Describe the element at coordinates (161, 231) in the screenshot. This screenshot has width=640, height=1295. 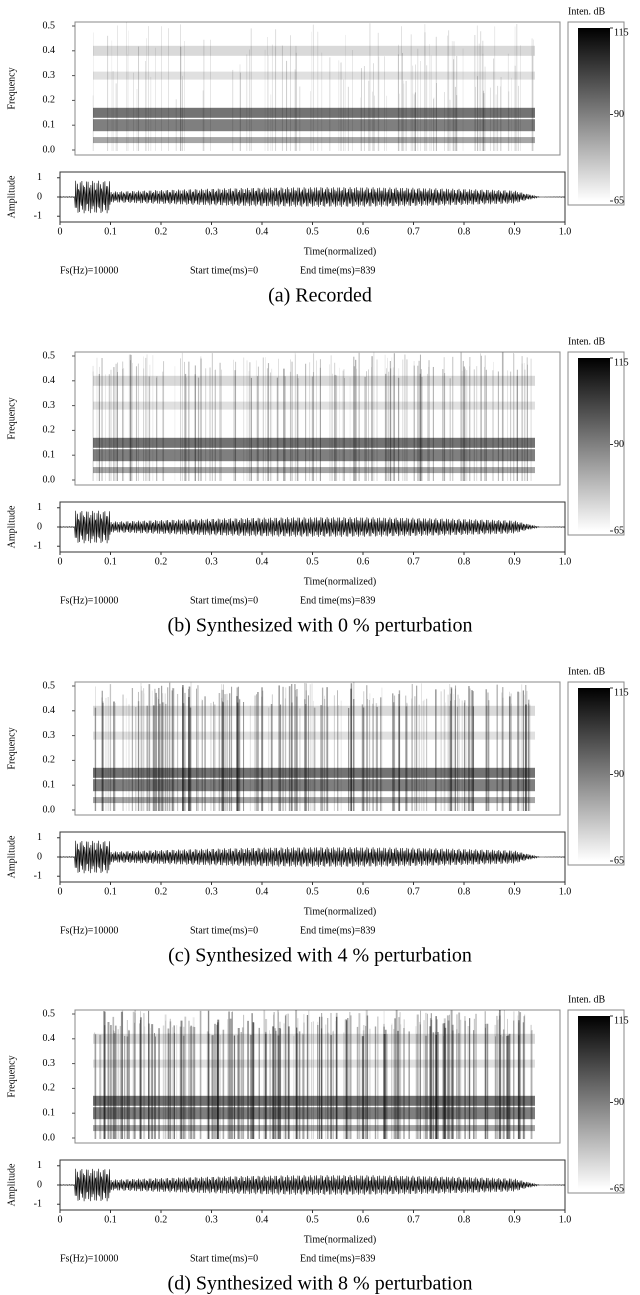
I see `x-tick-label: 0.2` at that location.